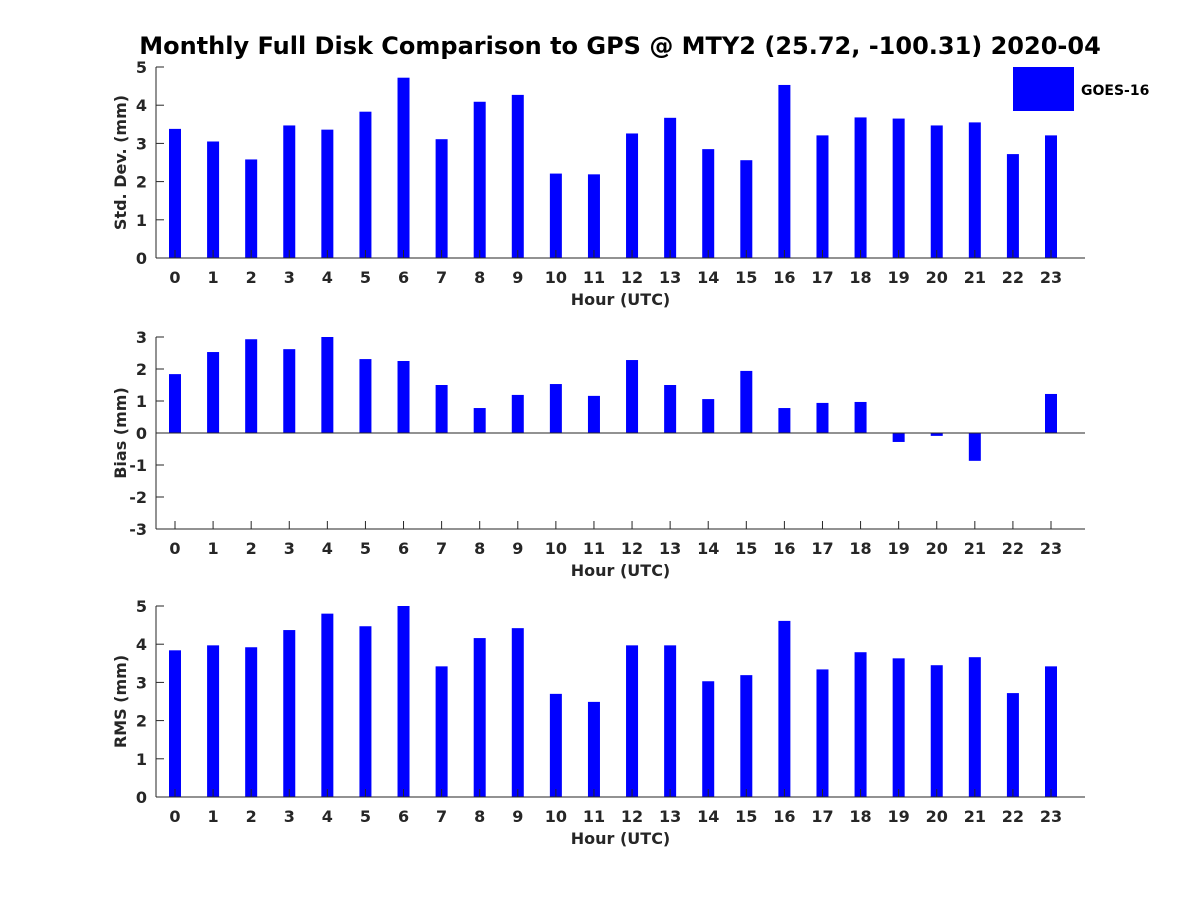 Image resolution: width=1200 pixels, height=900 pixels. I want to click on x-tick-label: 11, so click(594, 548).